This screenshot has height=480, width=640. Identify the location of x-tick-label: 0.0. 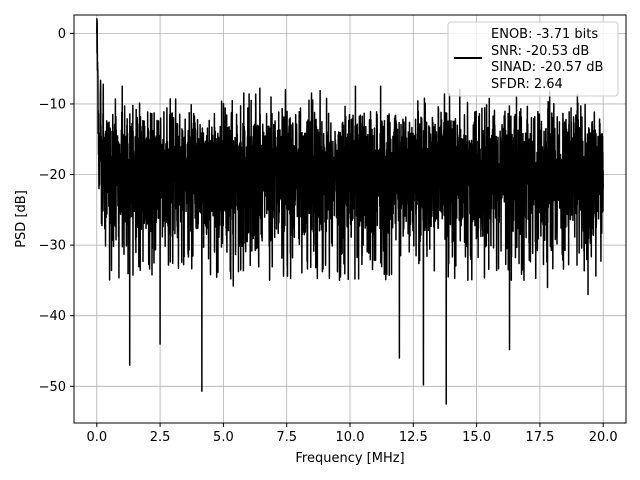
(96, 437).